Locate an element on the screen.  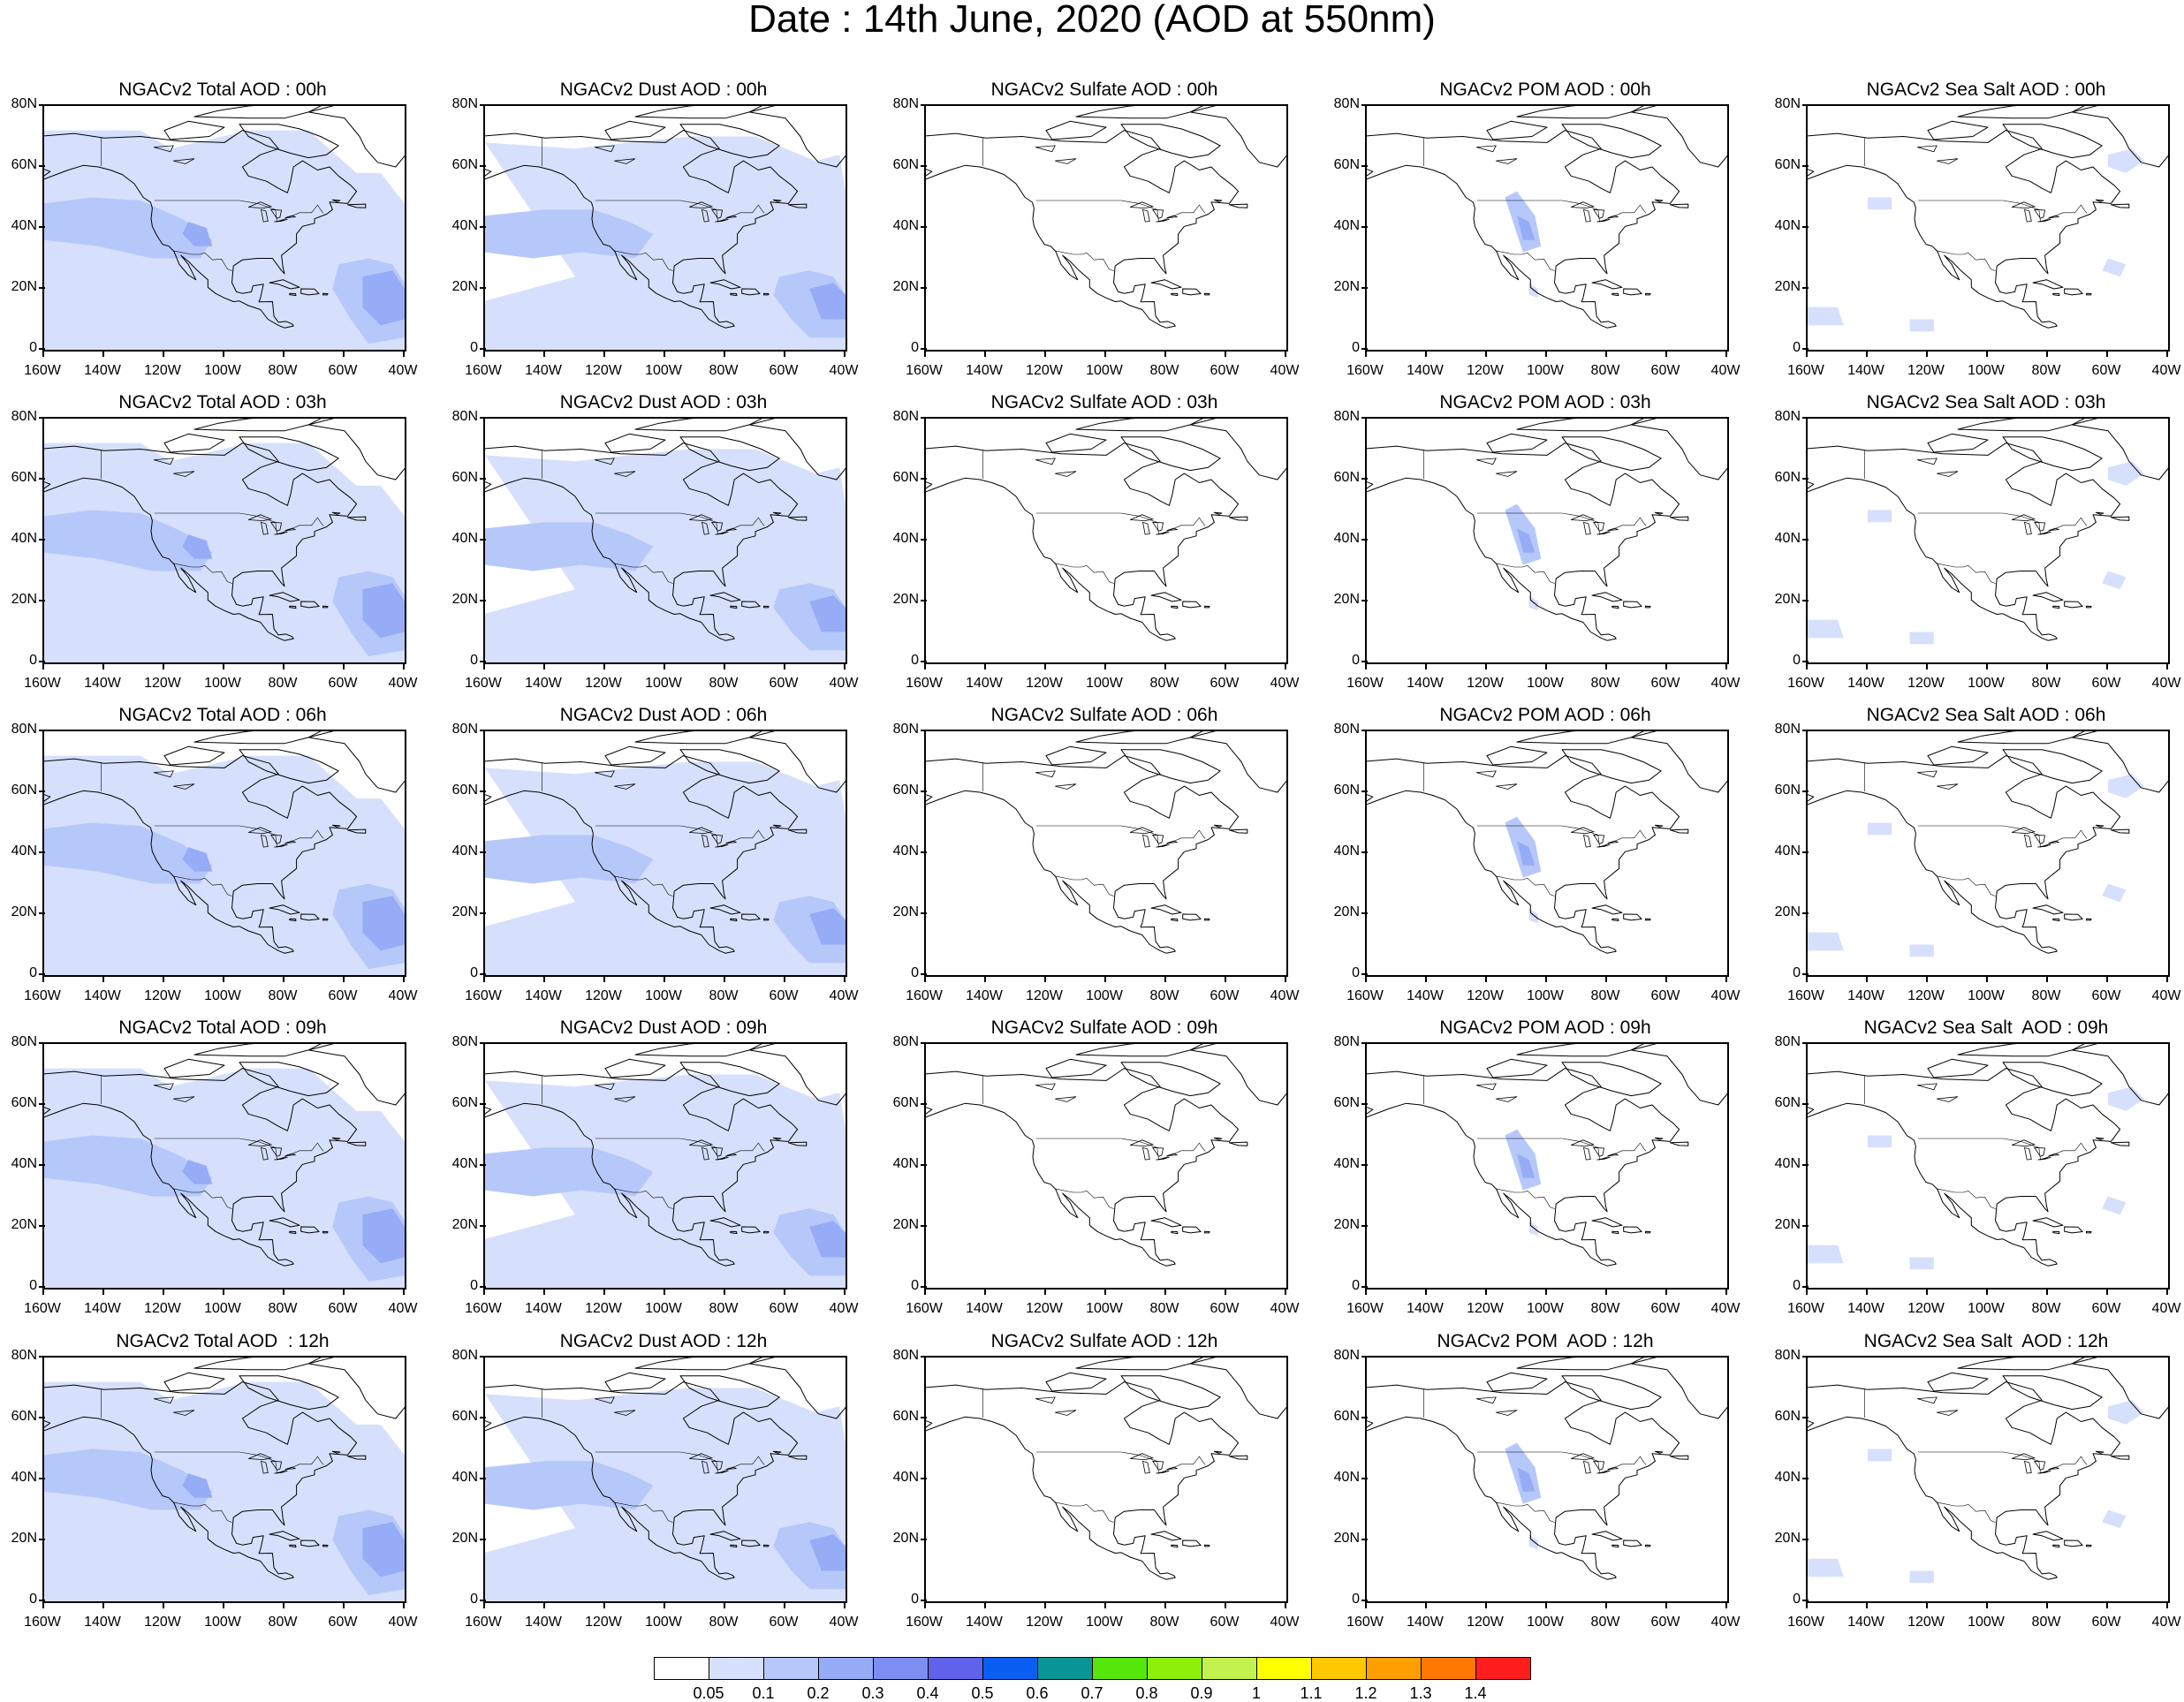
lat-tick-label: 40N is located at coordinates (464, 225).